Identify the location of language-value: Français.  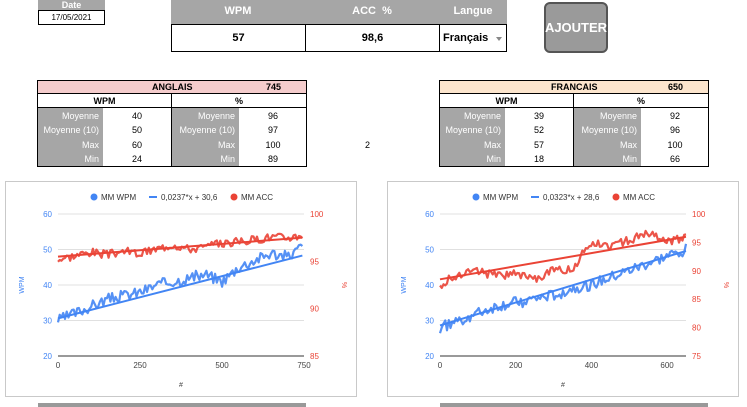
(466, 38).